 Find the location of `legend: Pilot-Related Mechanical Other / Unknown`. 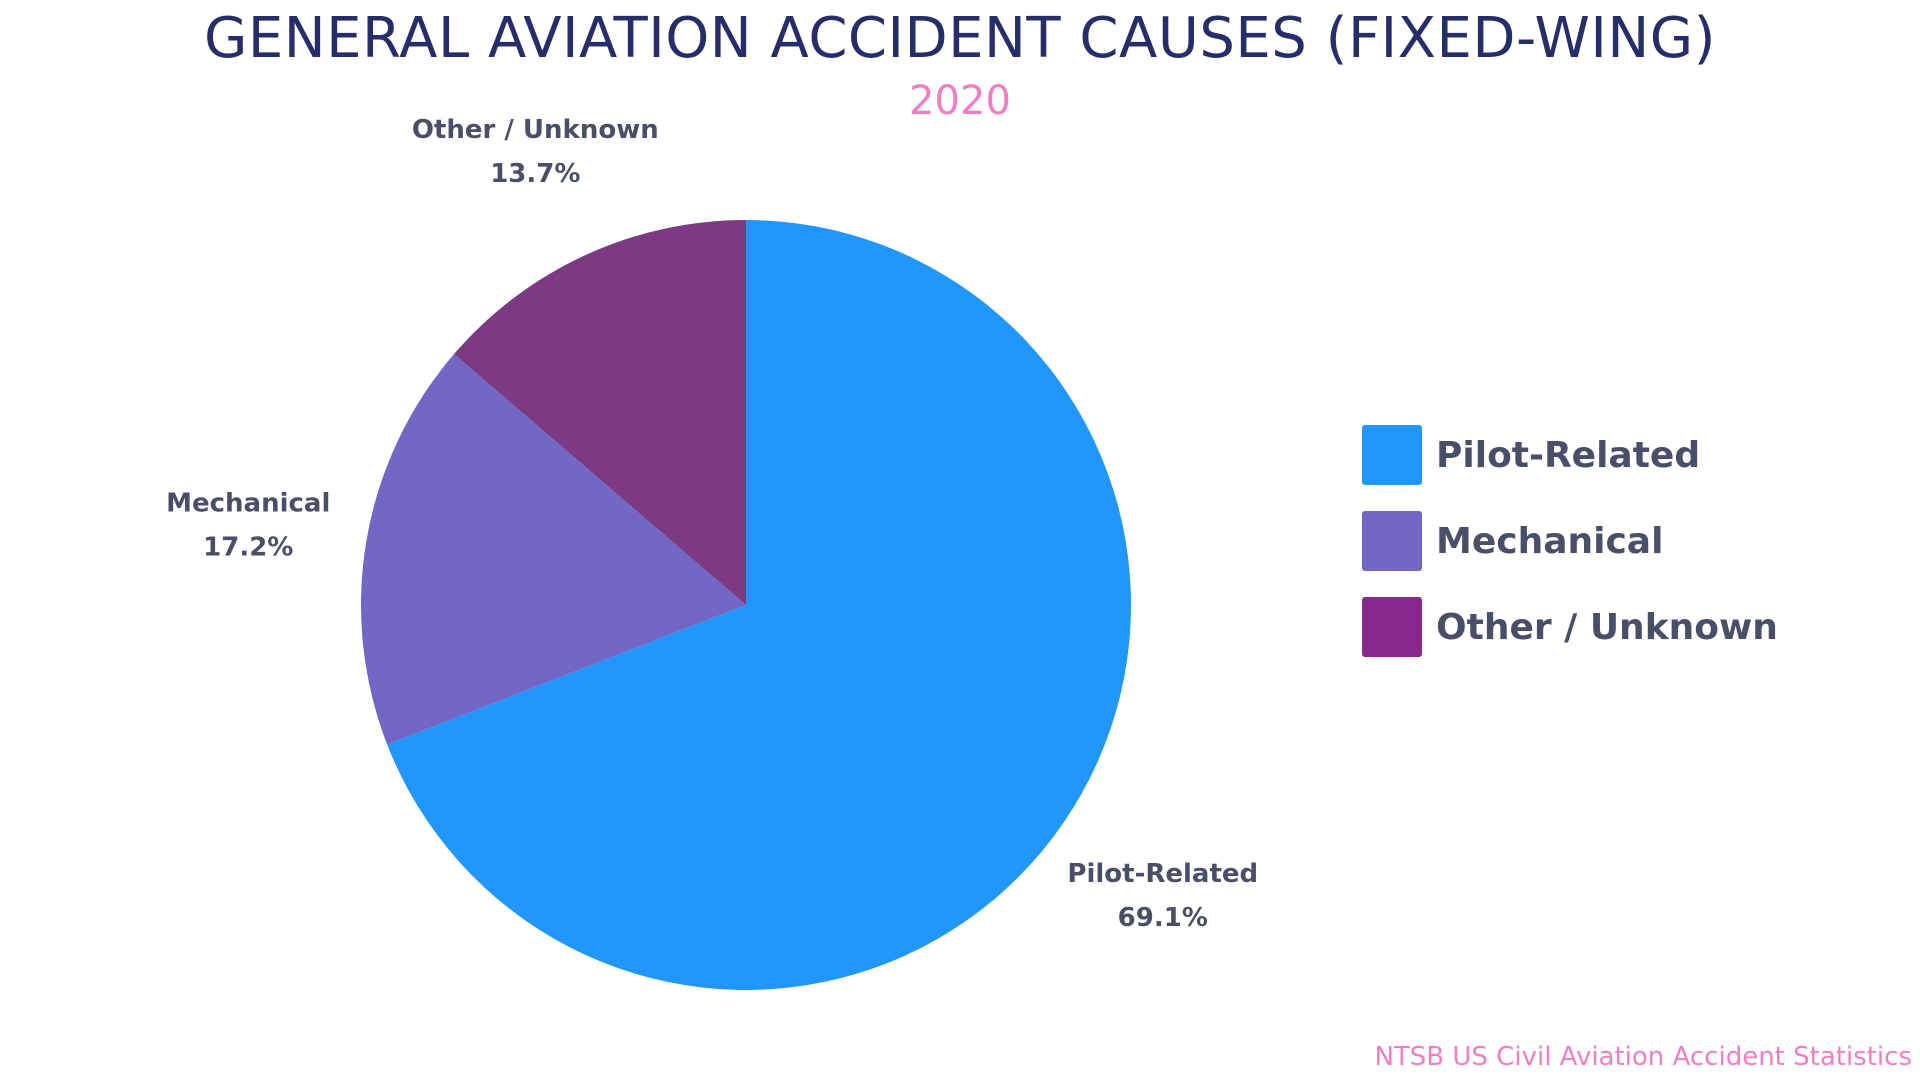

legend: Pilot-Related Mechanical Other / Unknown is located at coordinates (1570, 554).